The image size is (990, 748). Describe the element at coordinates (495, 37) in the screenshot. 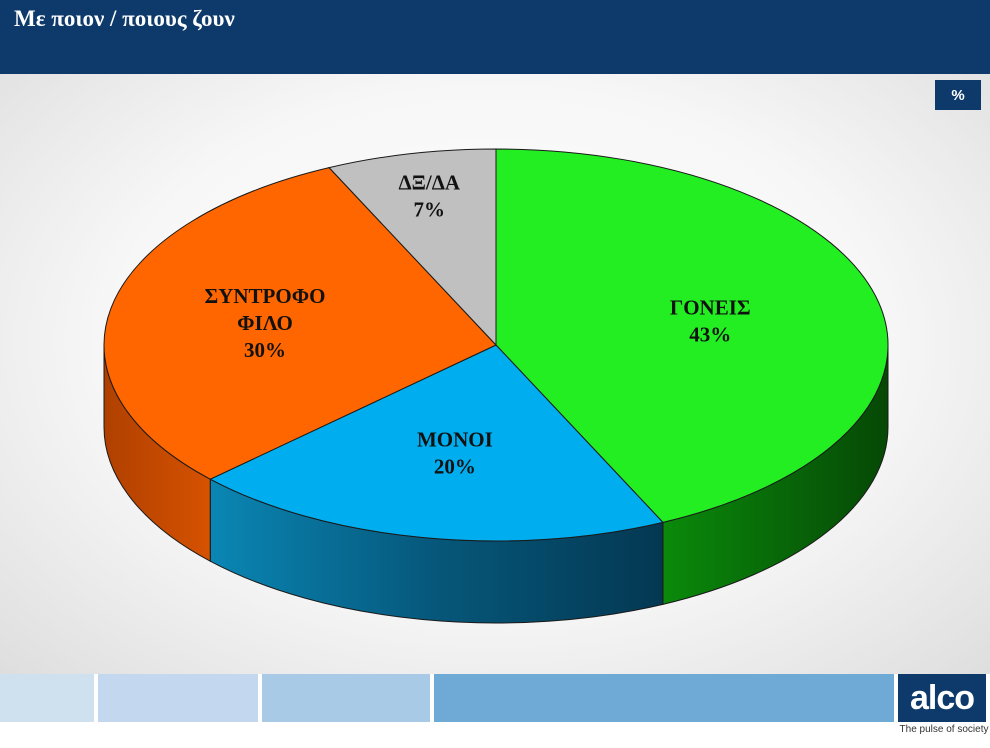

I see `header-bar: Με ποιον / ποιους ζουν` at that location.